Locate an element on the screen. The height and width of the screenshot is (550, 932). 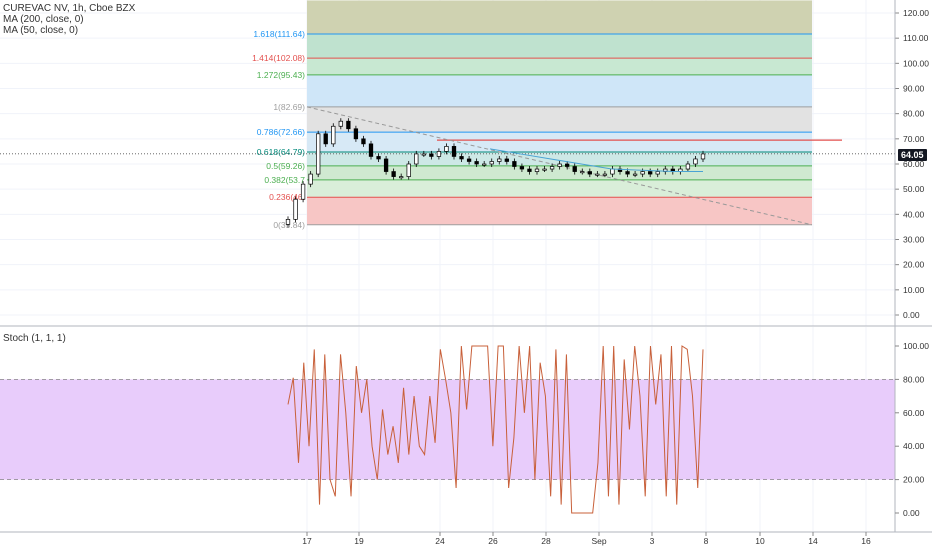
fib-level-label: 0.786(72.66) is located at coordinates (281, 132).